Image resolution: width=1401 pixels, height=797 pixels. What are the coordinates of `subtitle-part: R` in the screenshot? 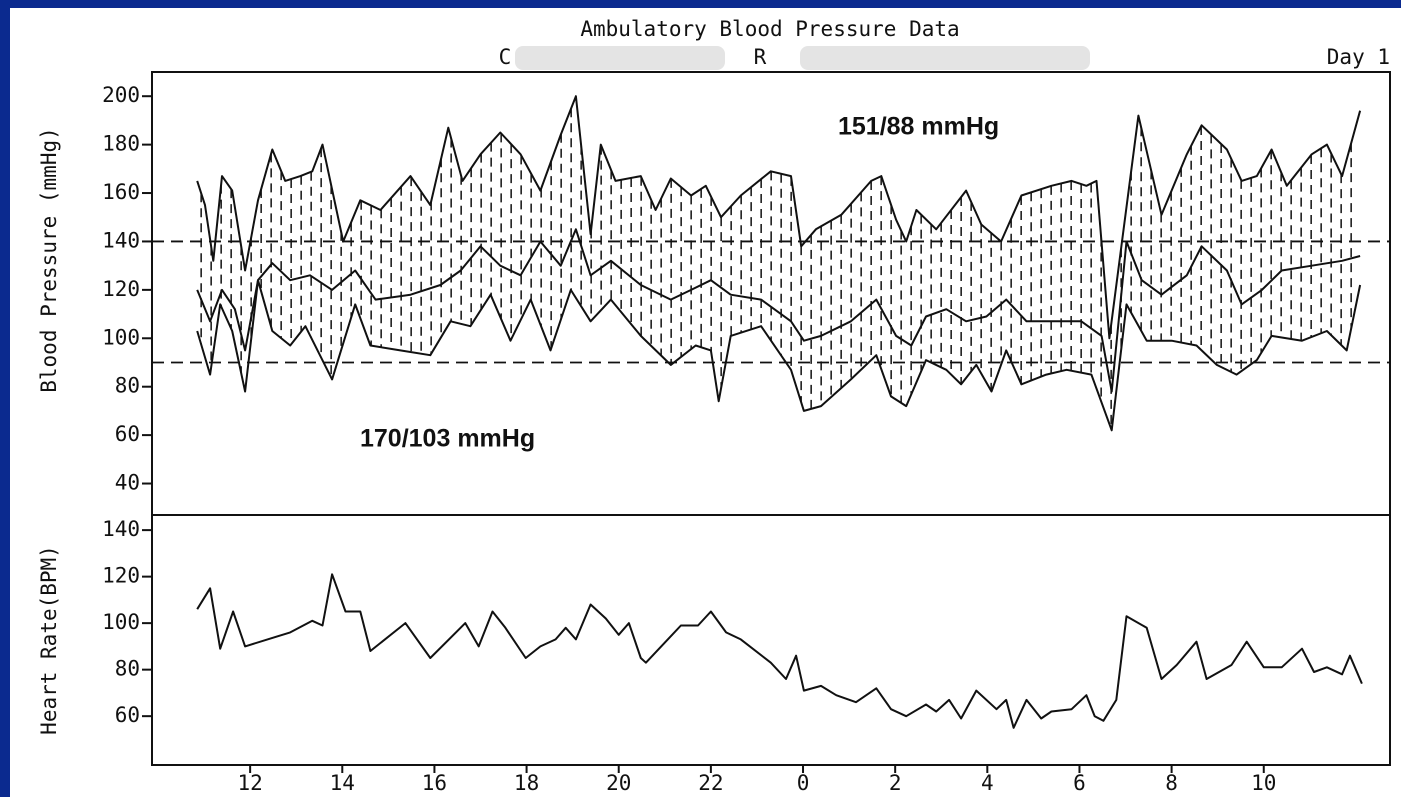 It's located at (760, 57).